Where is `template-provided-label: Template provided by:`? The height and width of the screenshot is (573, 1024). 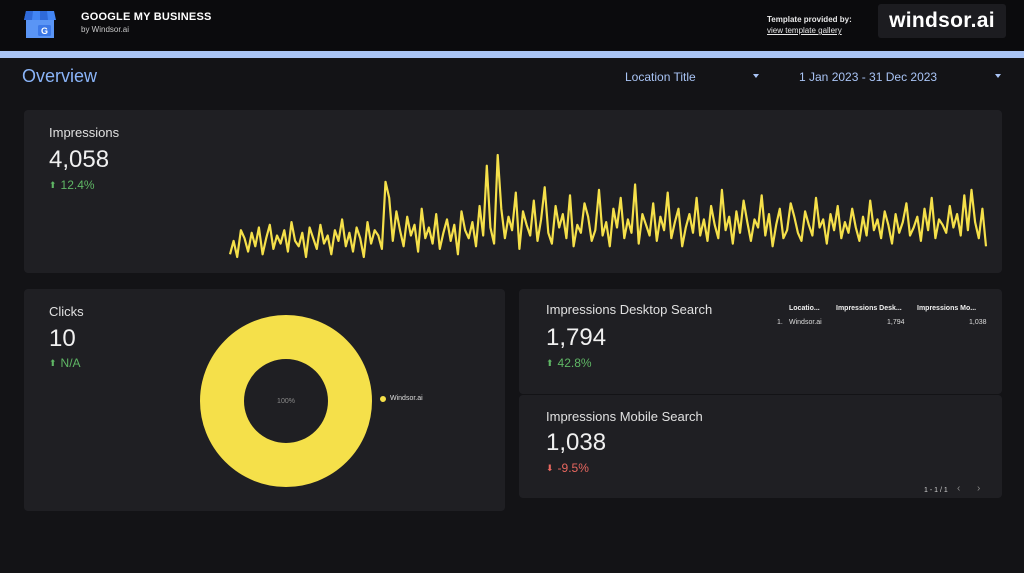
template-provided-label: Template provided by: is located at coordinates (809, 19).